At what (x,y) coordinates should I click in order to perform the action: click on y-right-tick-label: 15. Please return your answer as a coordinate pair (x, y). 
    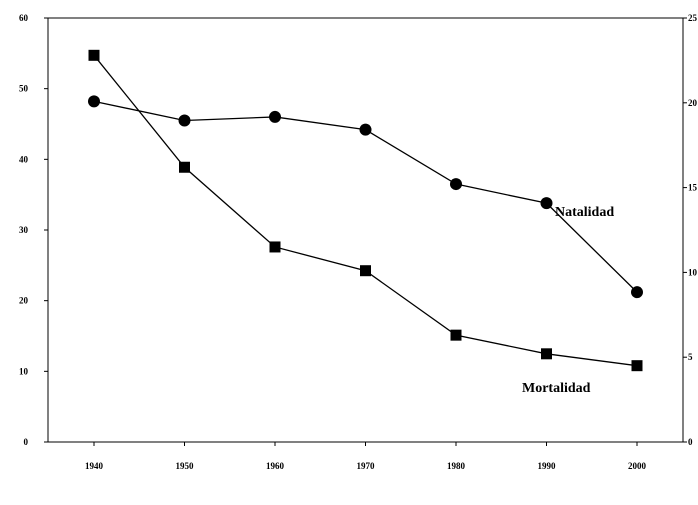
    Looking at the image, I should click on (693, 188).